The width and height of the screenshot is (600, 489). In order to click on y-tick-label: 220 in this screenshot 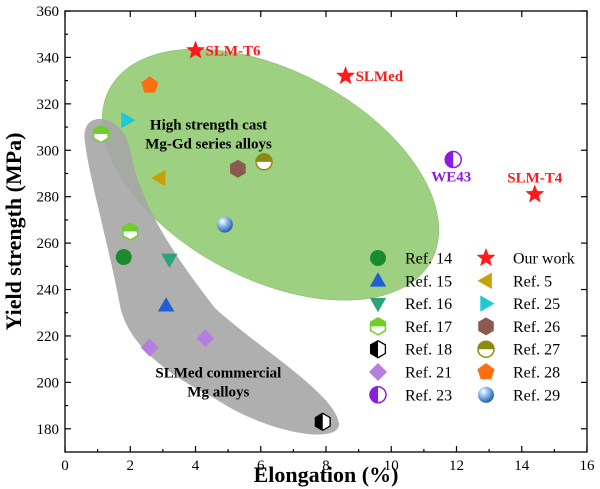, I will do `click(48, 337)`.